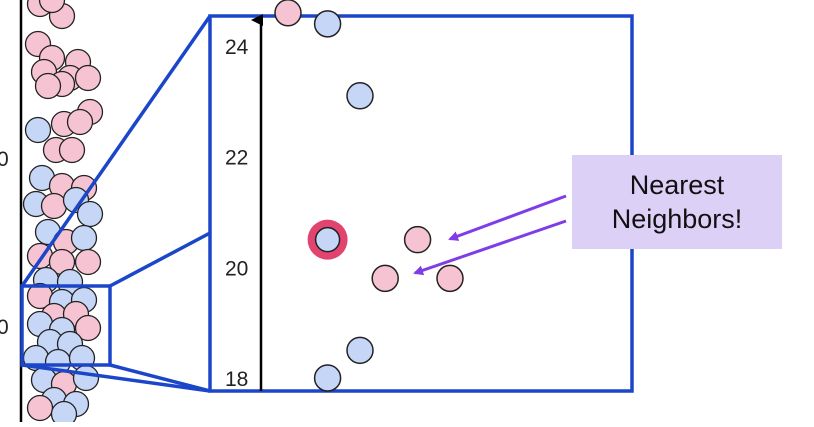 This screenshot has width=814, height=427. Describe the element at coordinates (237, 213) in the screenshot. I see `zoom-y-ticks: 18 20 22 24` at that location.